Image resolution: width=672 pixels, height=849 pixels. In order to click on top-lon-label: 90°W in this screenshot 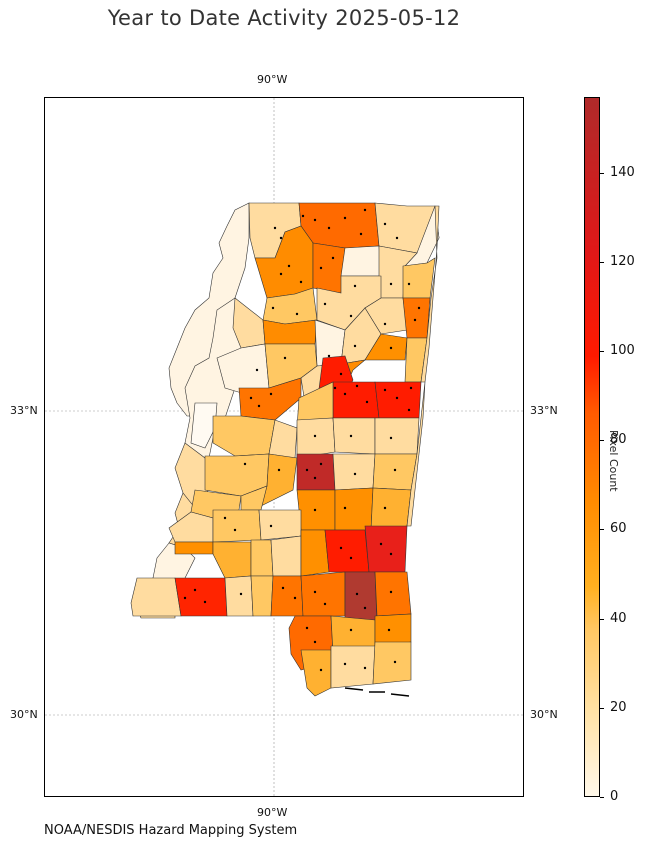, I will do `click(272, 79)`.